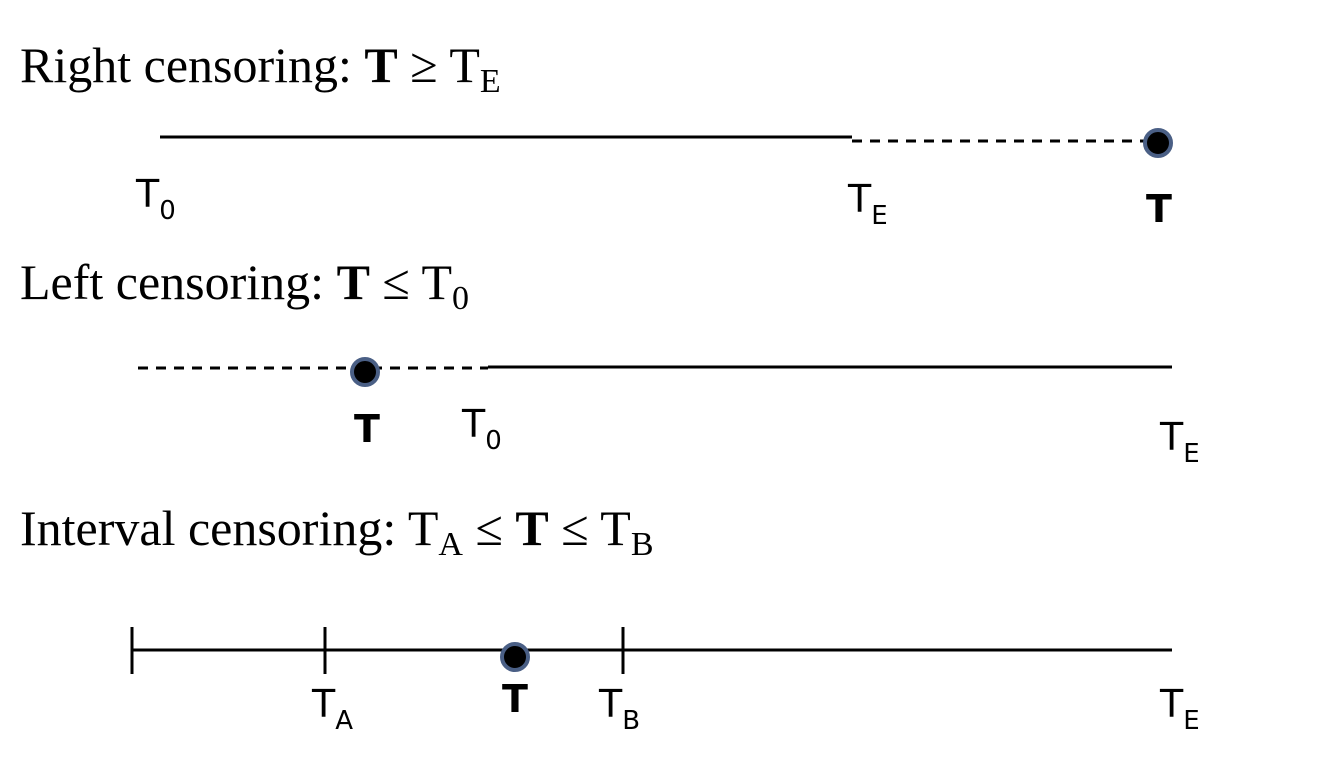  I want to click on interval-tb-label: TB, so click(620, 709).